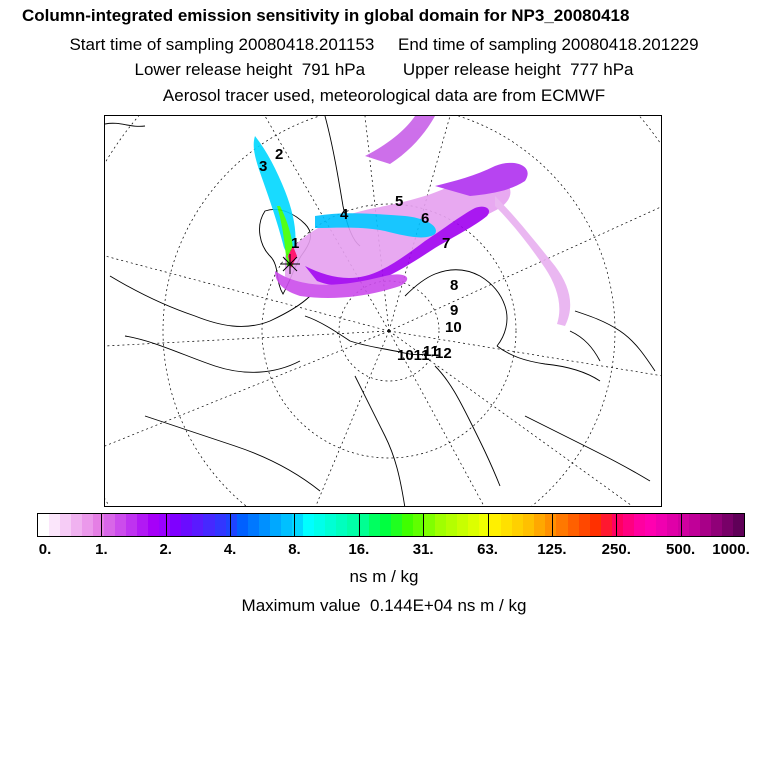 This screenshot has height=768, width=768. What do you see at coordinates (533, 261) in the screenshot?
I see `plume-east-arm` at bounding box center [533, 261].